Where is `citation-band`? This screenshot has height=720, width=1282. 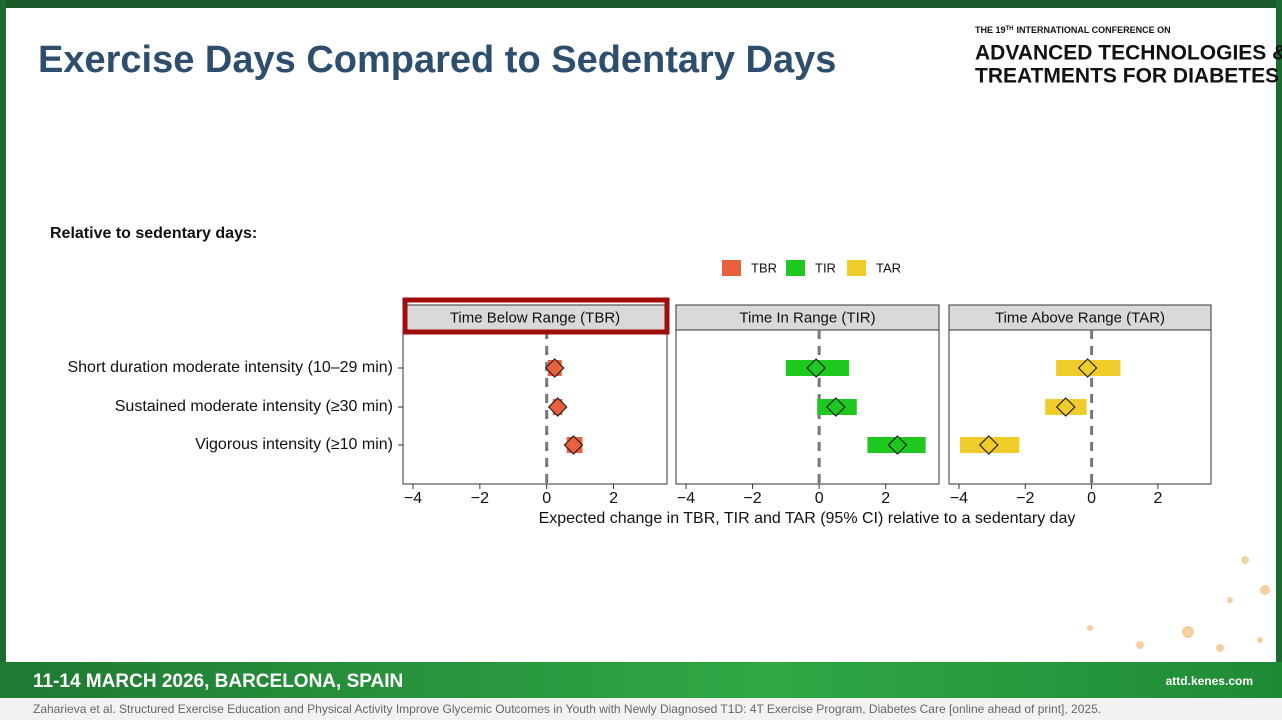
citation-band is located at coordinates (641, 709).